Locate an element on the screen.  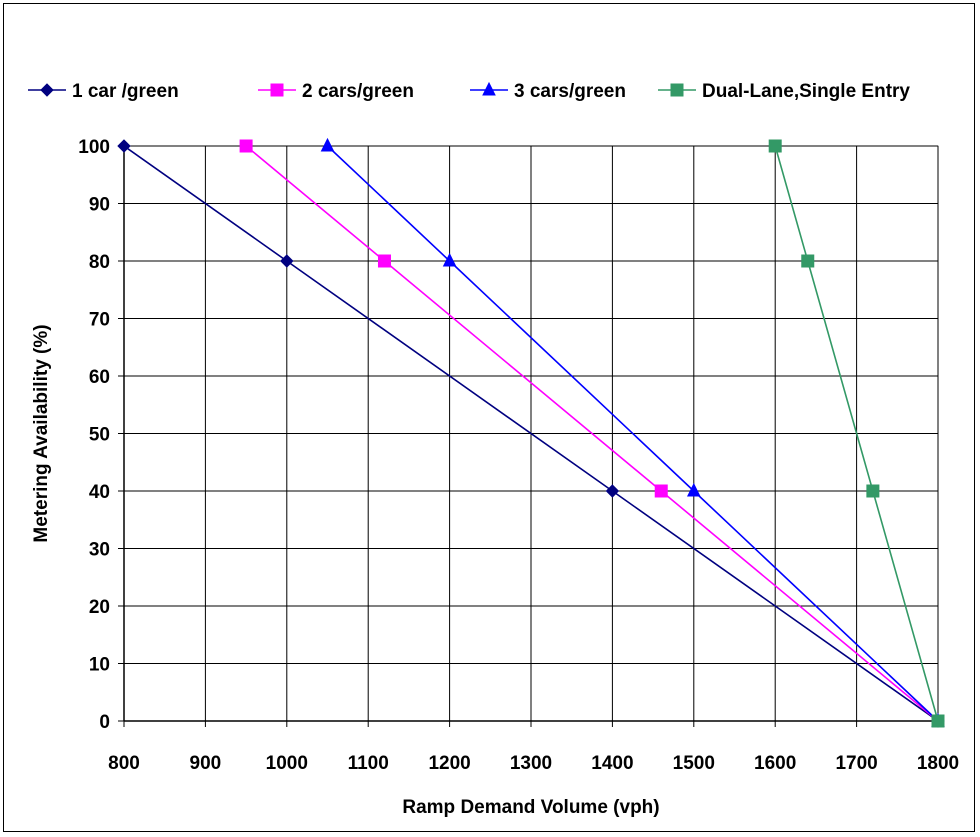
legend-label: 3 cars/green is located at coordinates (570, 91).